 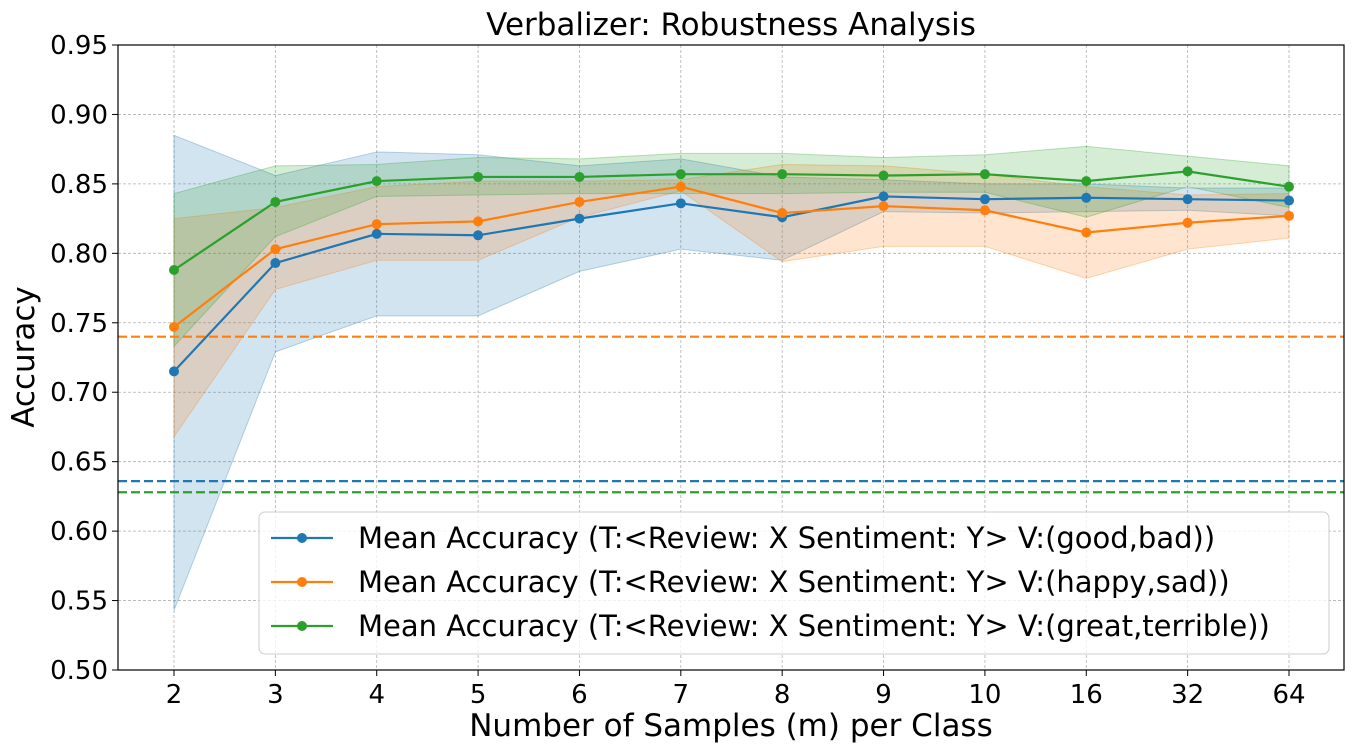 What do you see at coordinates (79, 46) in the screenshot?
I see `y-tick-label: 0.95` at bounding box center [79, 46].